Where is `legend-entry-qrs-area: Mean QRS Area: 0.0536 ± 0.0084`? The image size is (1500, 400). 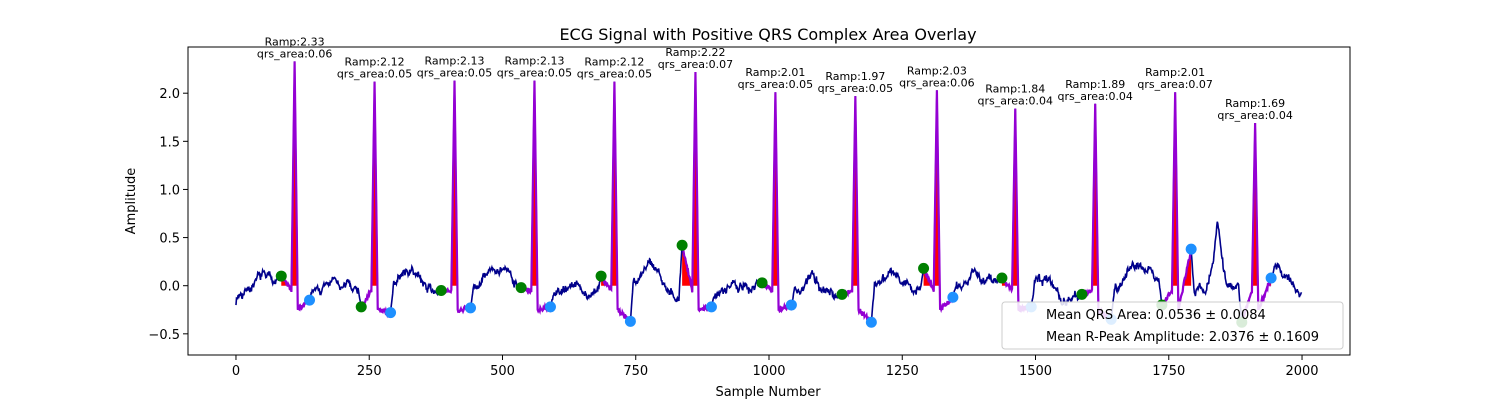
legend-entry-qrs-area: Mean QRS Area: 0.0536 ± 0.0084 is located at coordinates (1156, 315).